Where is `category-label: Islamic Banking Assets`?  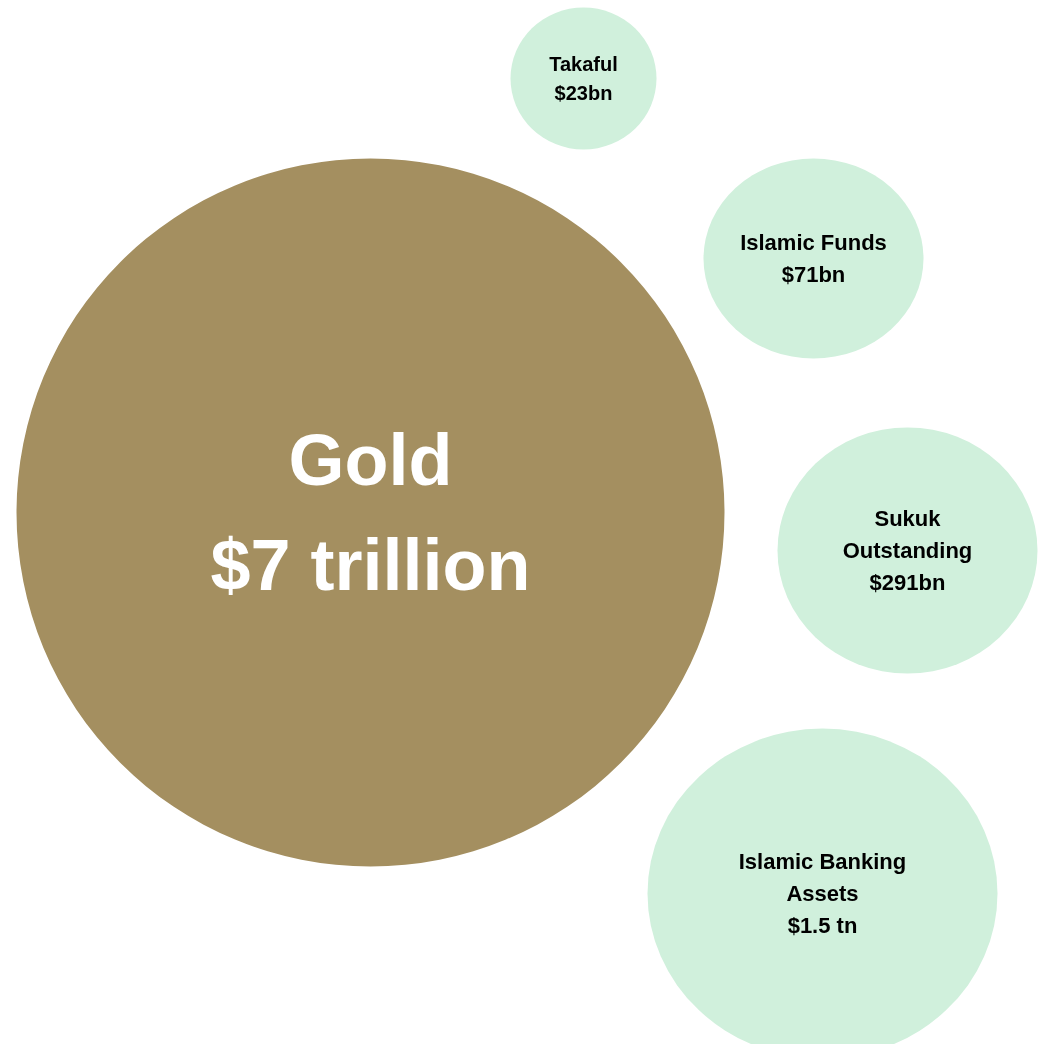 category-label: Islamic Banking Assets is located at coordinates (822, 877).